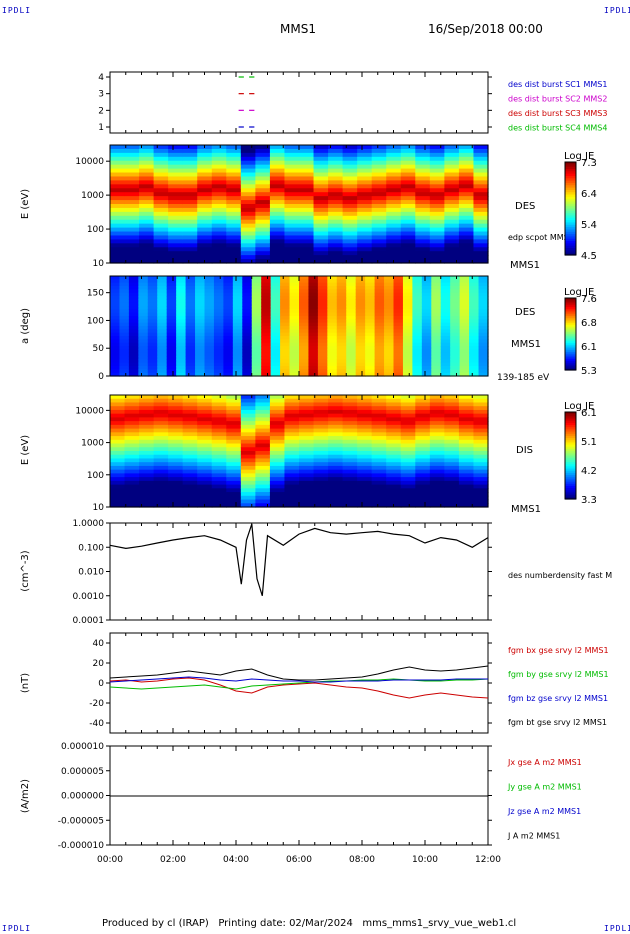 Image resolution: width=630 pixels, height=934 pixels. Describe the element at coordinates (579, 406) in the screenshot. I see `dis-energy-colorbar-title: Log JE` at that location.